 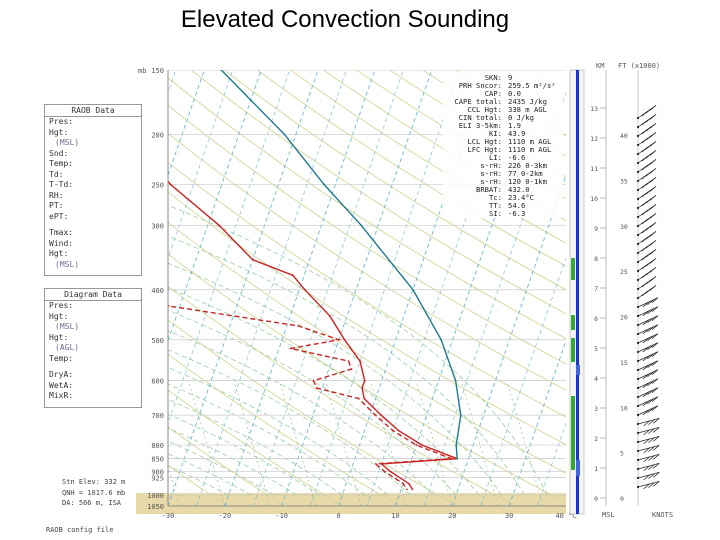 What do you see at coordinates (94, 493) in the screenshot?
I see `qnh-value: QNH = 1017.6 mb` at bounding box center [94, 493].